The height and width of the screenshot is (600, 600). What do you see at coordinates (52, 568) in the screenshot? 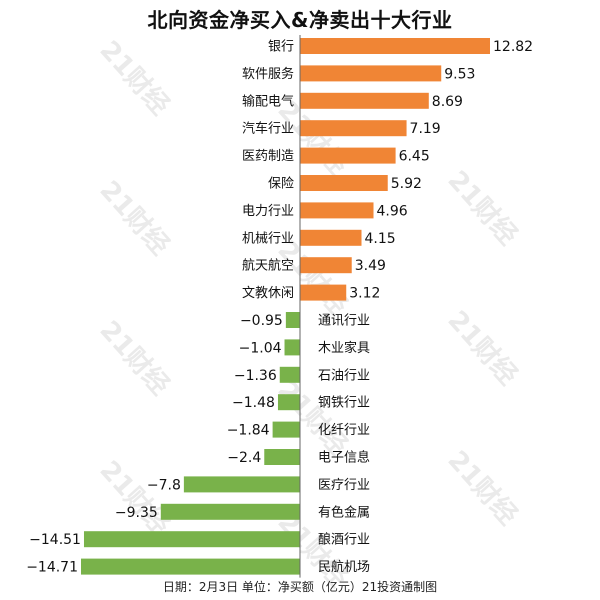
I see `value-label: −14.71` at bounding box center [52, 568].